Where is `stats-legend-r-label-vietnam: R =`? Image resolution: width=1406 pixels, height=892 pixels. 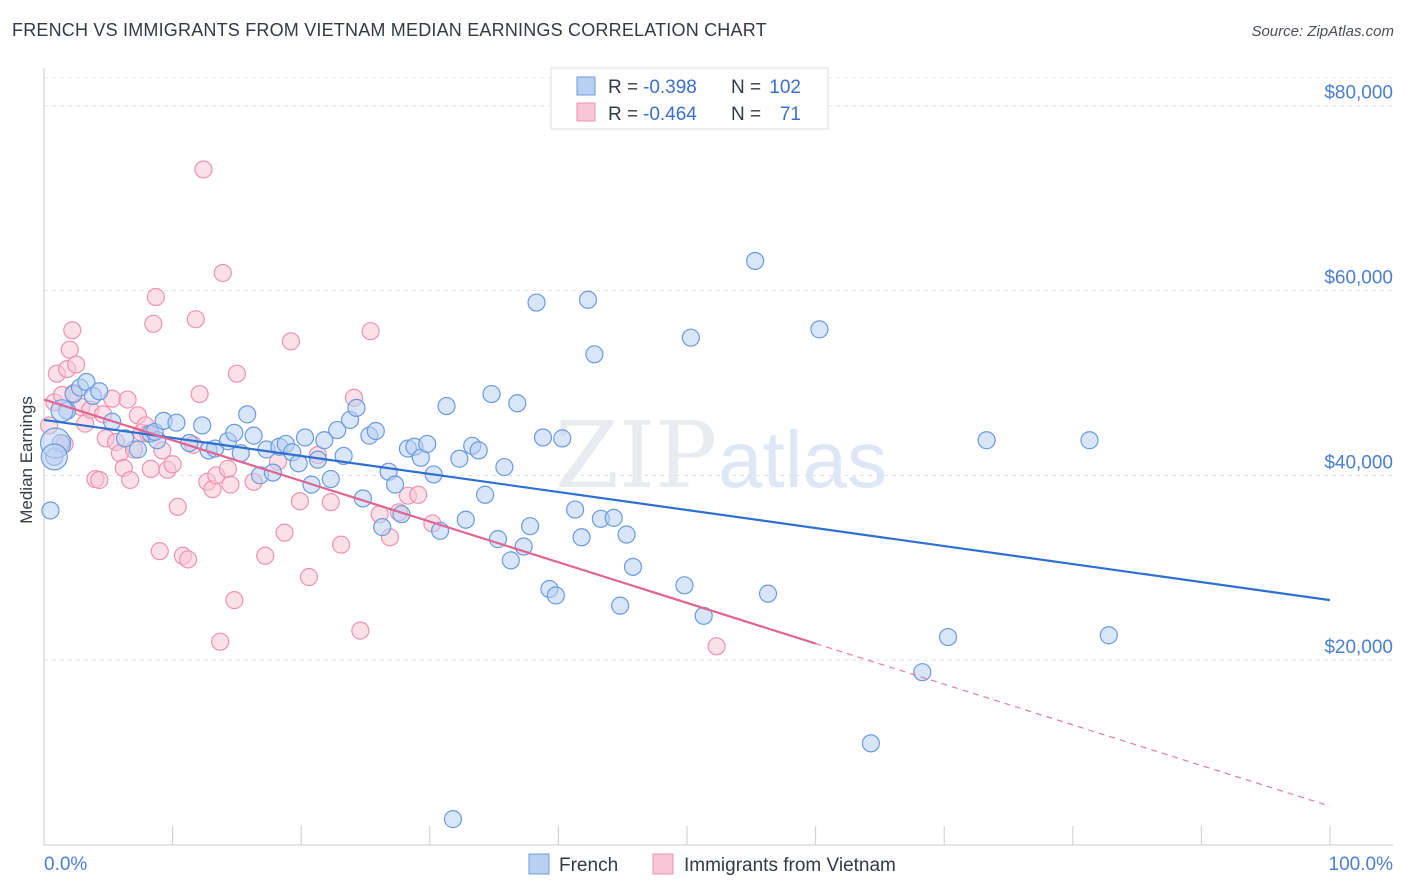 stats-legend-r-label-vietnam: R = is located at coordinates (623, 114).